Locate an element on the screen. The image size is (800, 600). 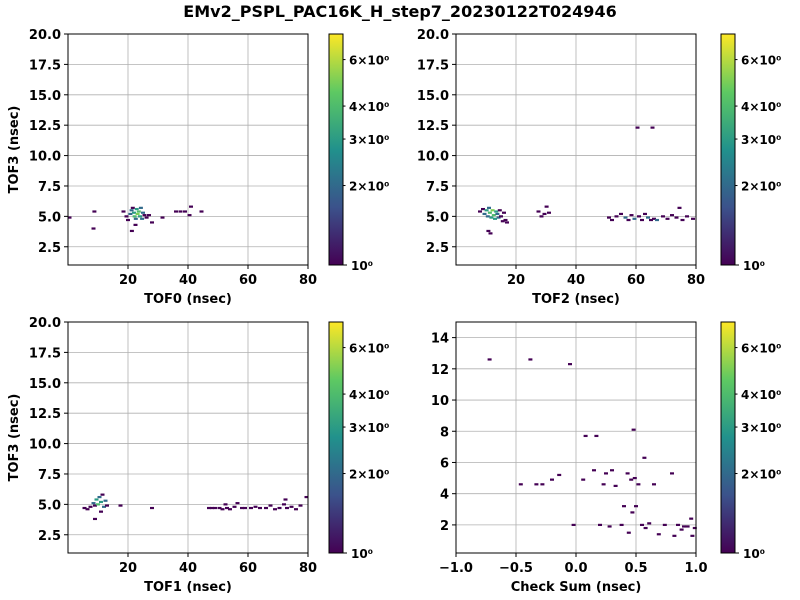
y-tick-label: 2 is located at coordinates (444, 526).